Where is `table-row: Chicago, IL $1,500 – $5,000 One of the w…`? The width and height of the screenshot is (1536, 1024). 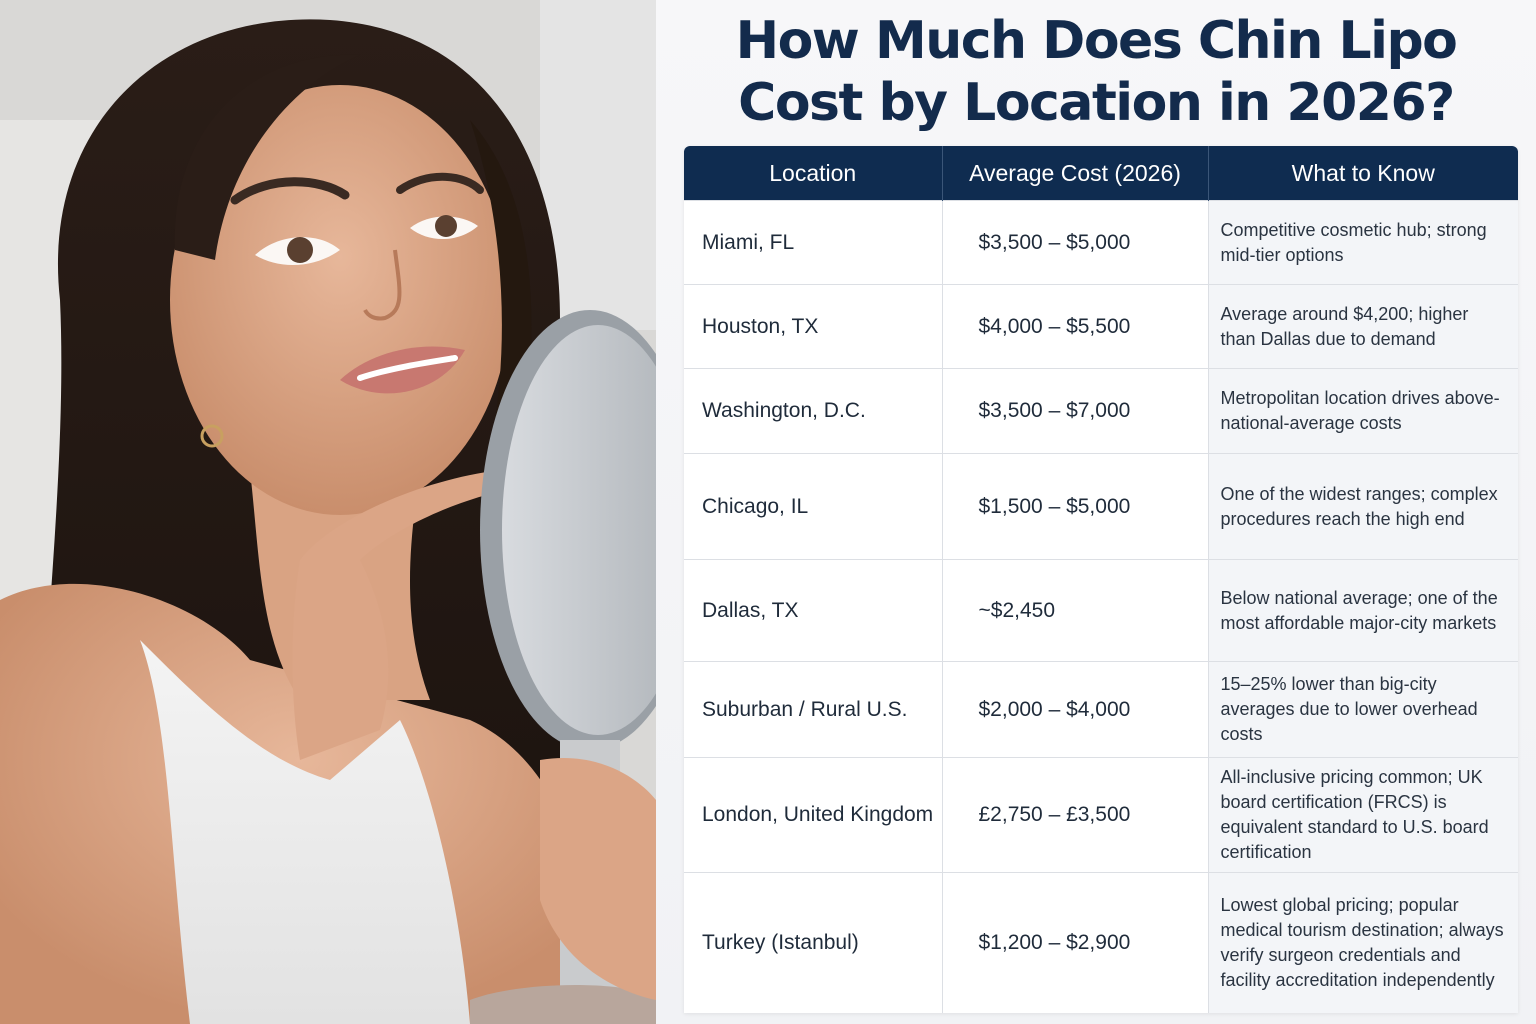
table-row: Chicago, IL $1,500 – $5,000 One of the w… is located at coordinates (1101, 506).